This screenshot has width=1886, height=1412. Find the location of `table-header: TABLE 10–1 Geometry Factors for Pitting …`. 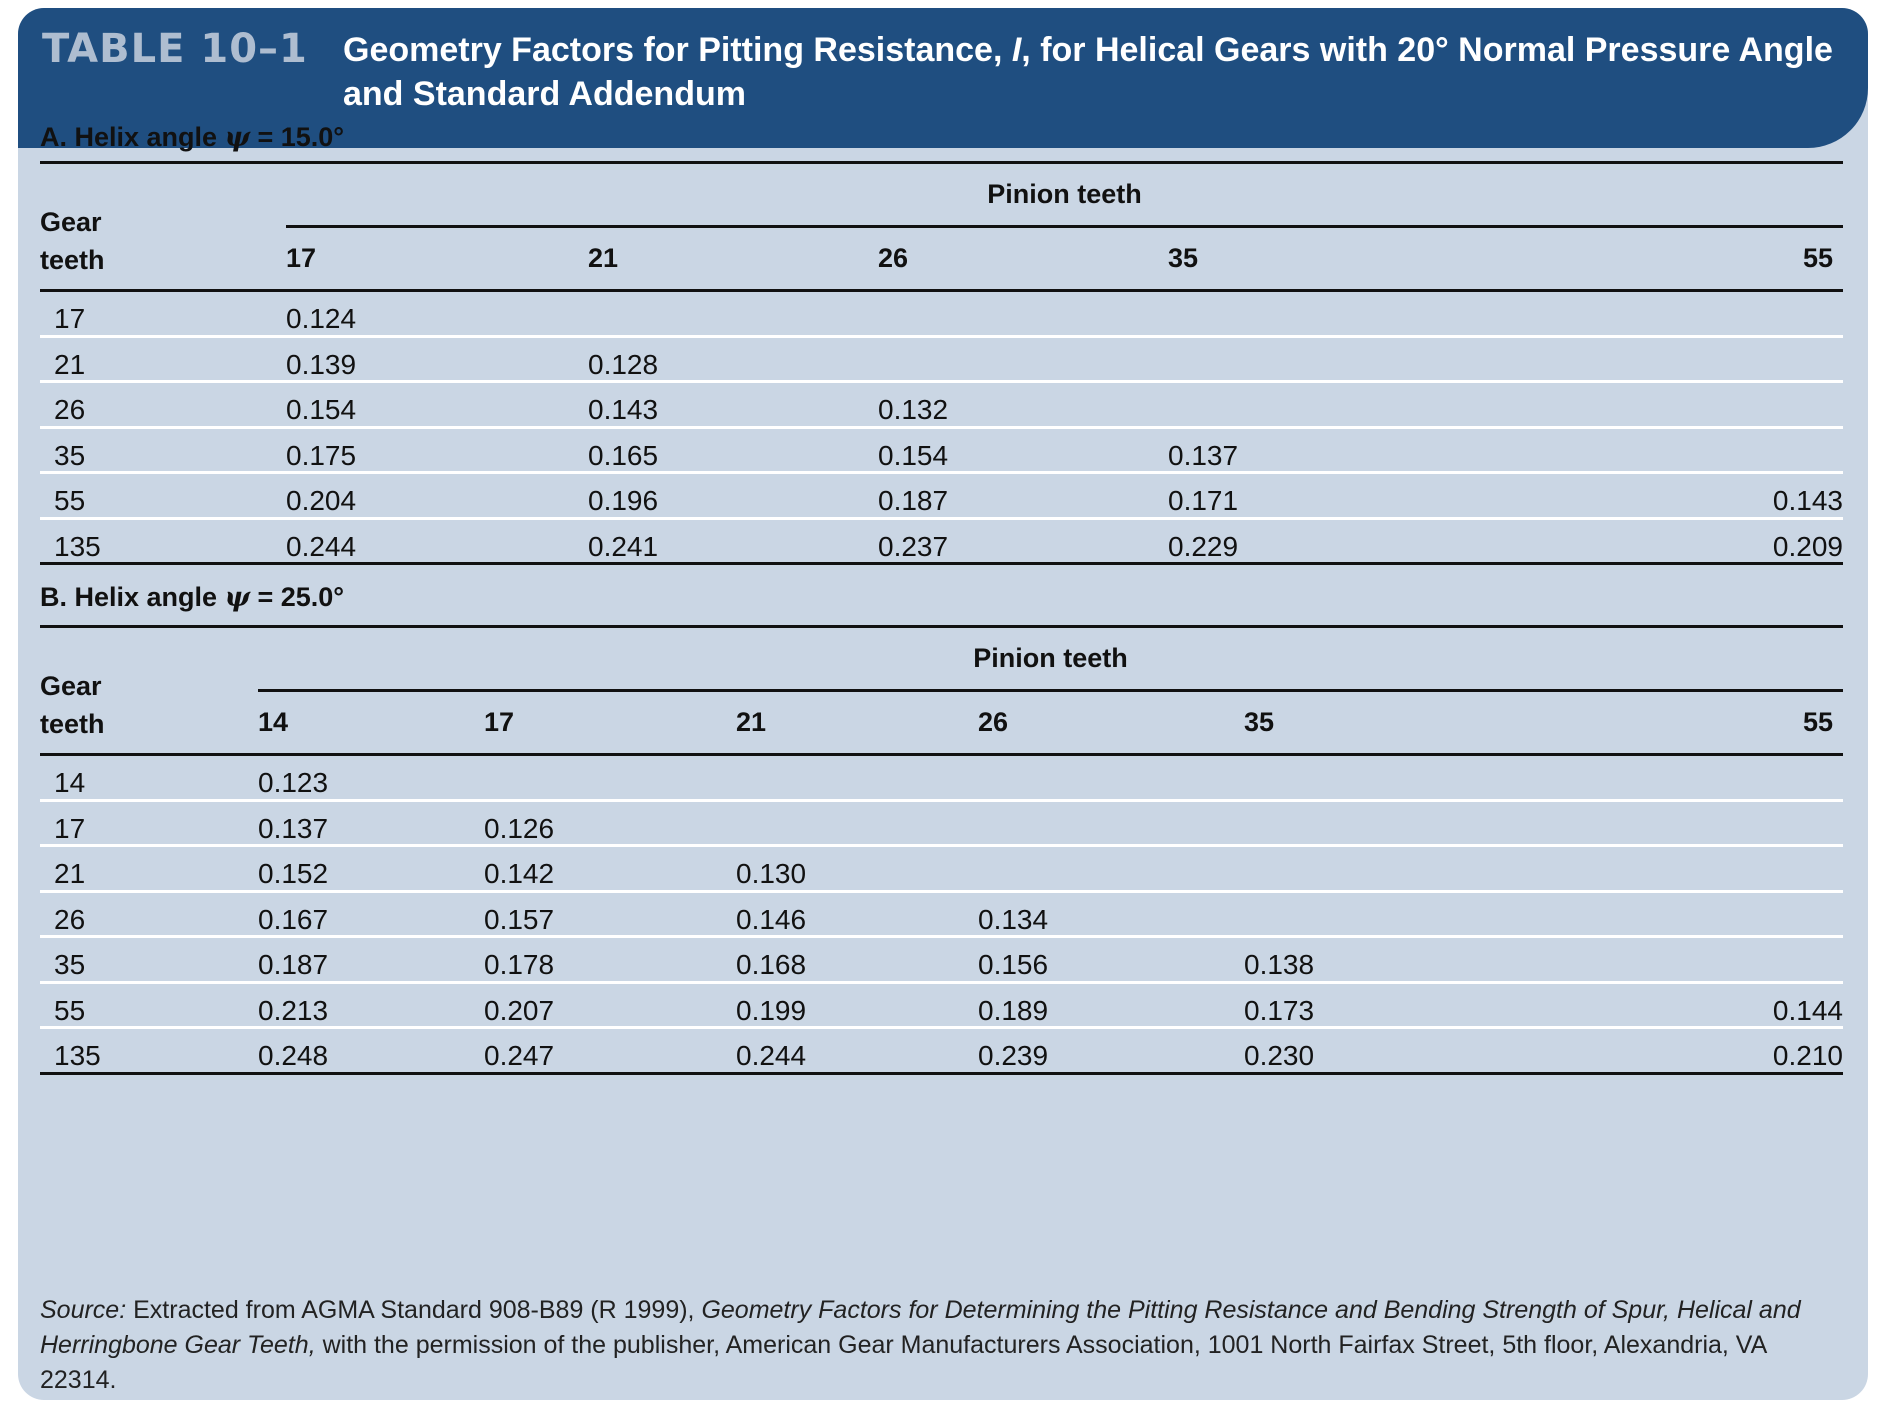

table-header: TABLE 10–1 Geometry Factors for Pitting … is located at coordinates (943, 78).